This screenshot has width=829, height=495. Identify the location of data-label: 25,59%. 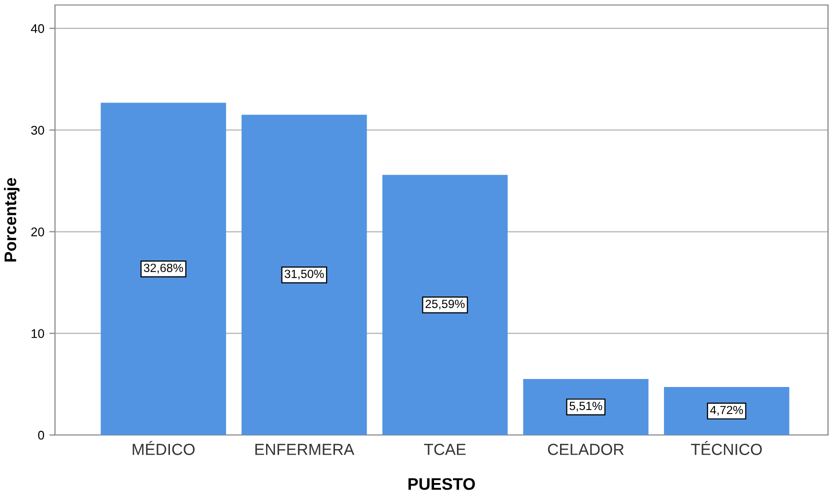
(445, 305).